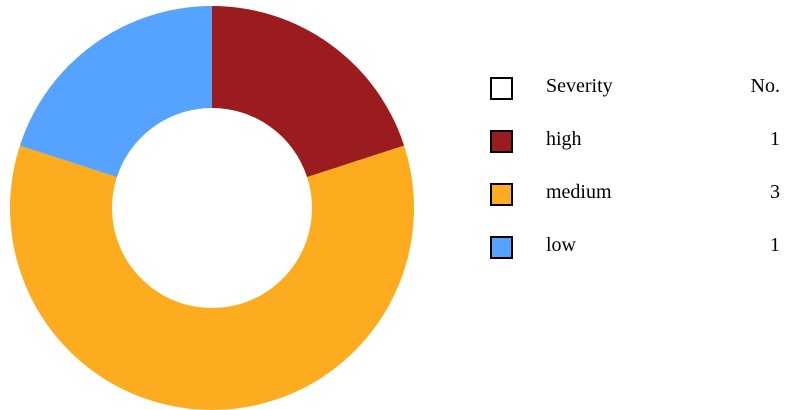 The height and width of the screenshot is (410, 790). I want to click on legend-label-medium: medium, so click(579, 192).